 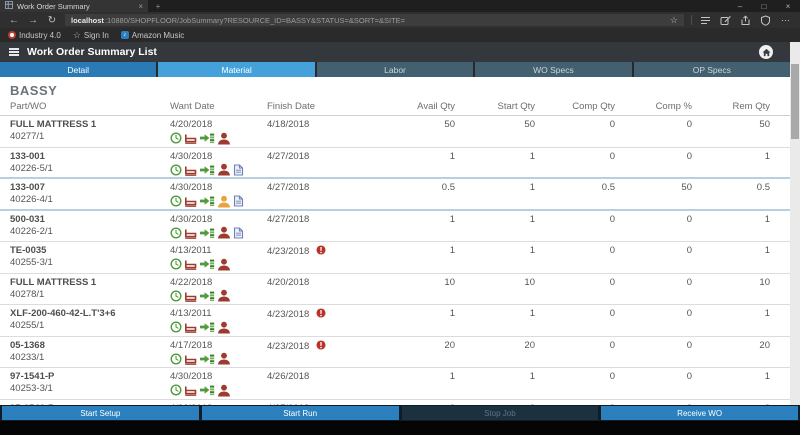 I want to click on reading-list-icon, so click(x=705, y=20).